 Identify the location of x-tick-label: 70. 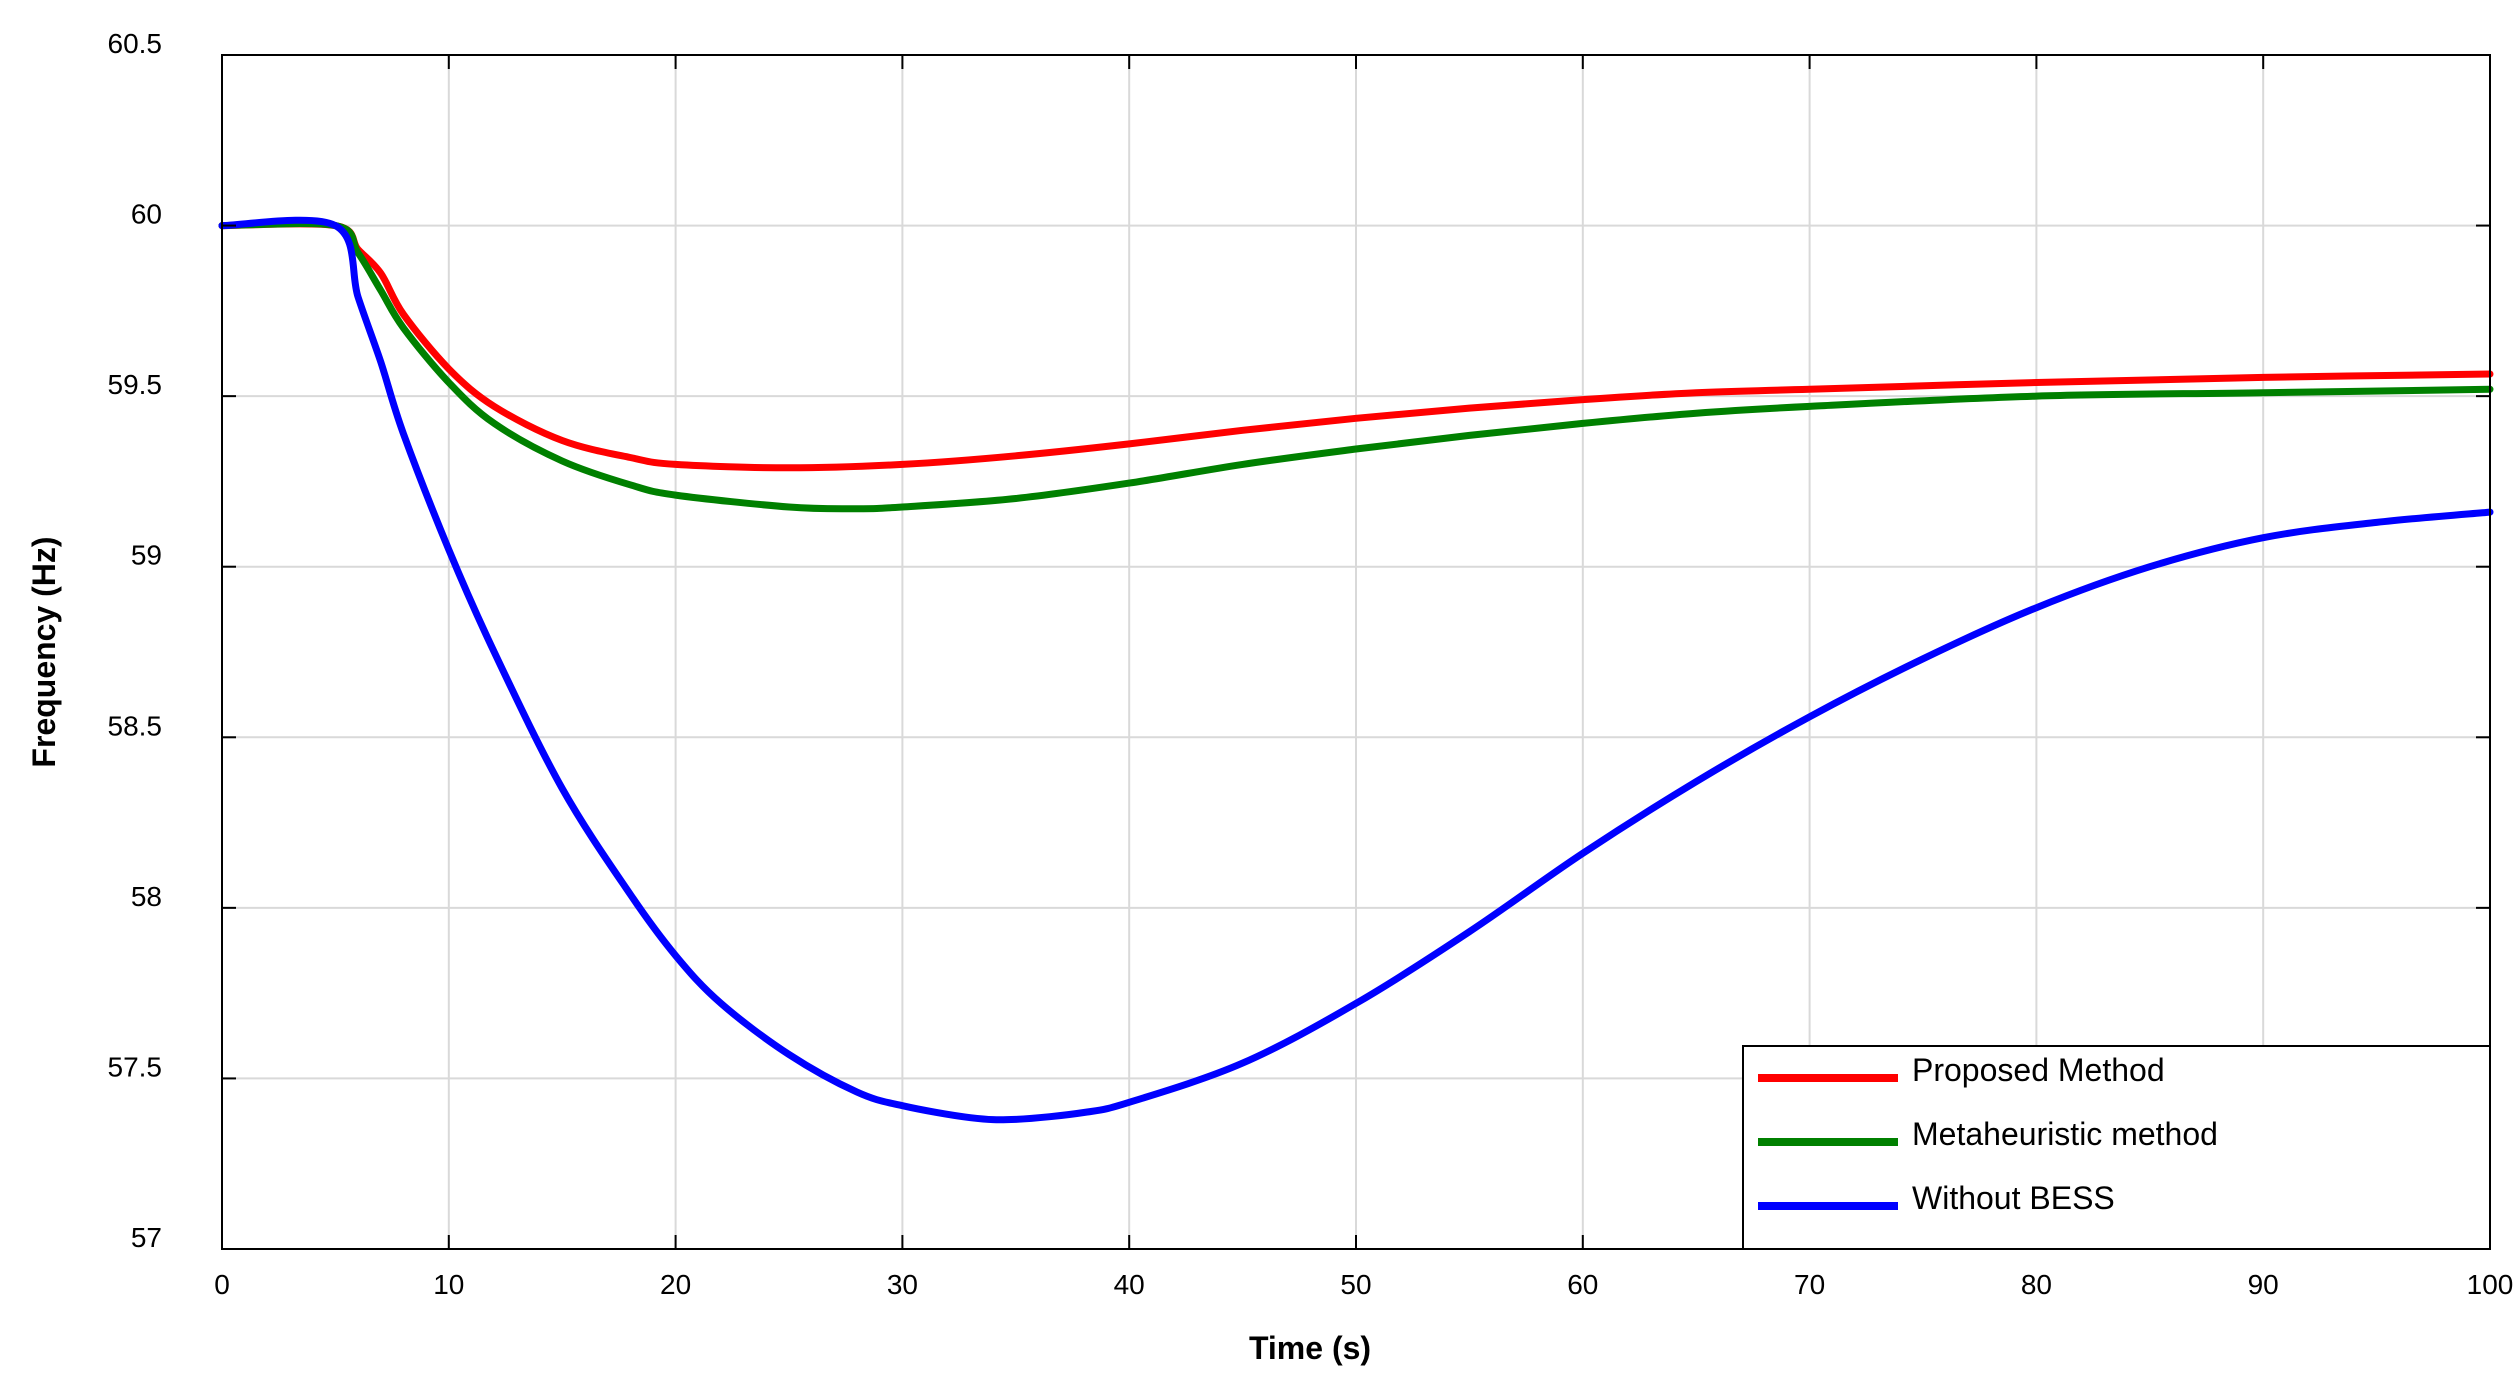
(1809, 1284).